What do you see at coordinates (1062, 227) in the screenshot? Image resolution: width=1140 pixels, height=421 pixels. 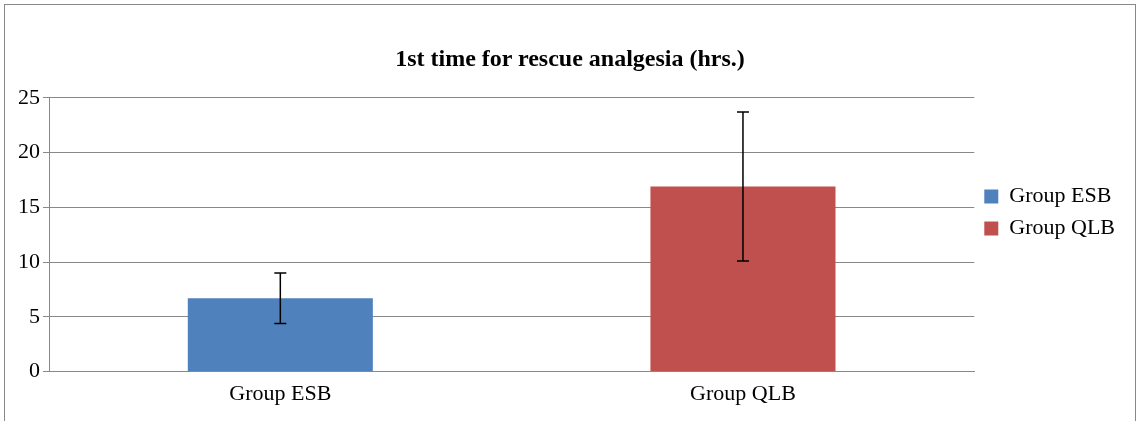 I see `legend-label: Group QLB` at bounding box center [1062, 227].